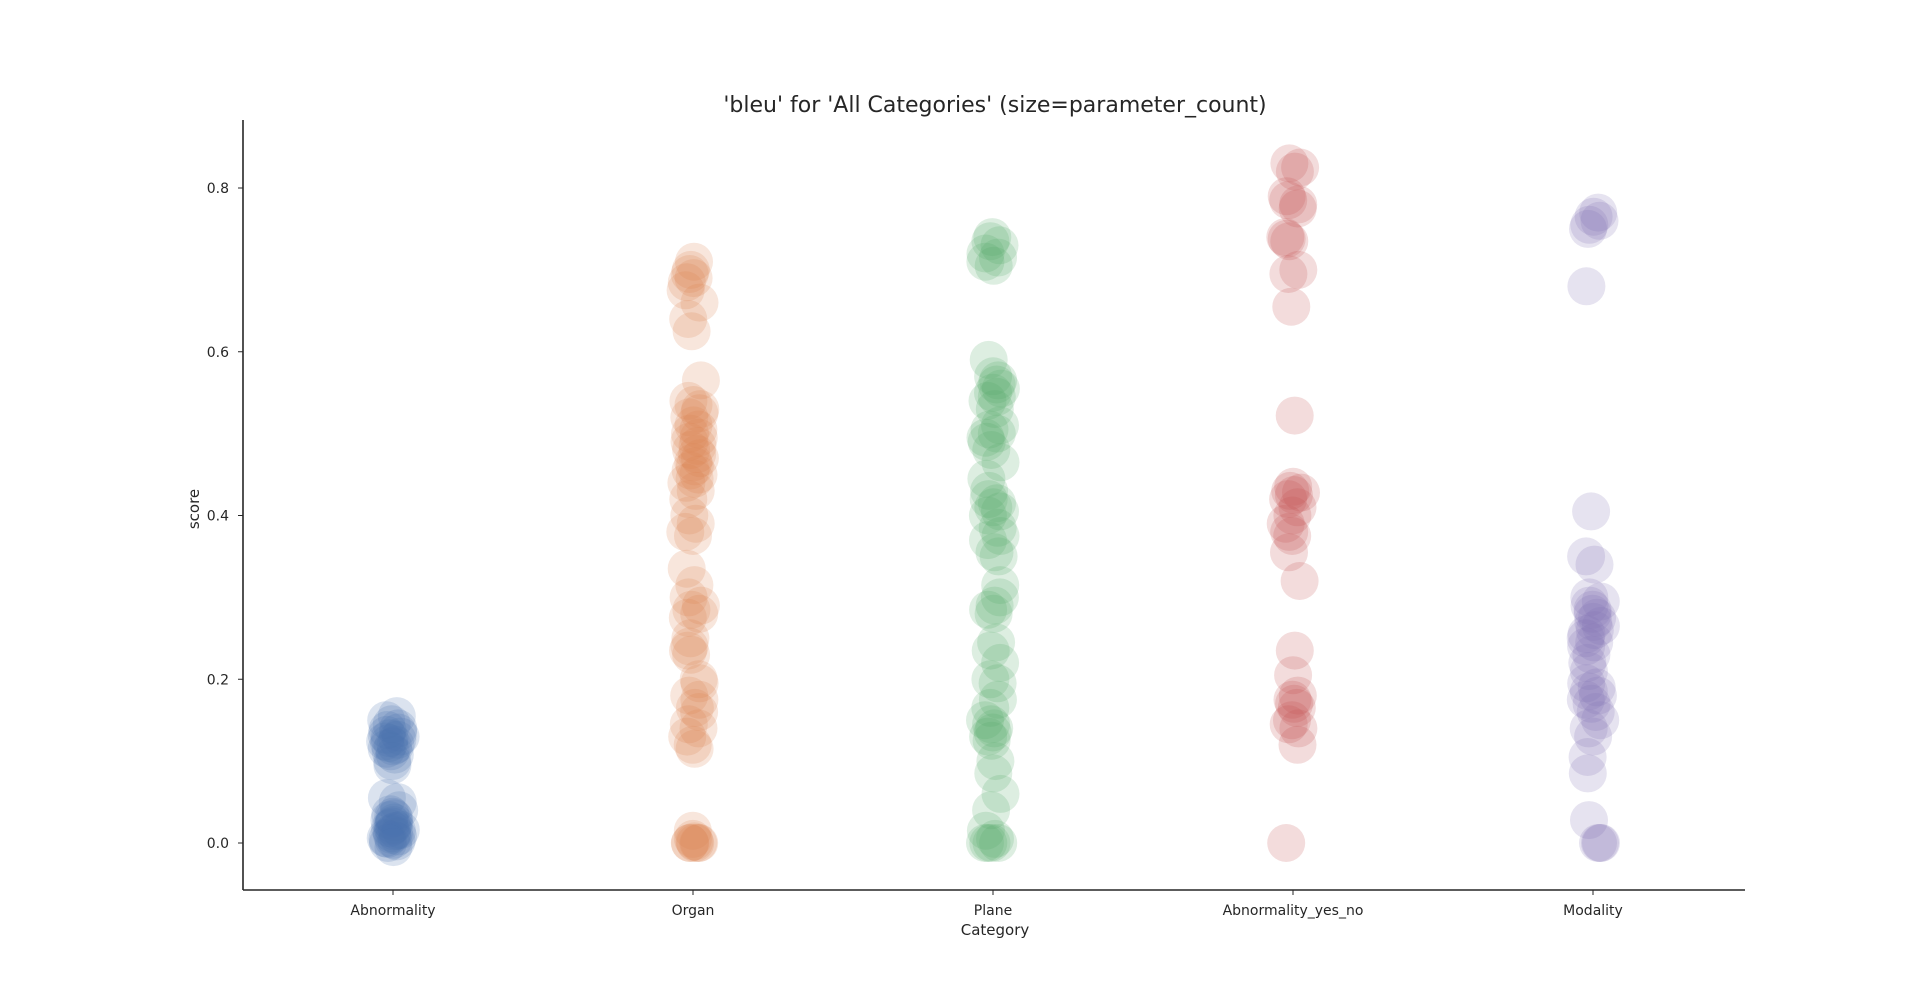 The width and height of the screenshot is (1923, 997). Describe the element at coordinates (218, 189) in the screenshot. I see `y-tick-label: 0.8` at that location.